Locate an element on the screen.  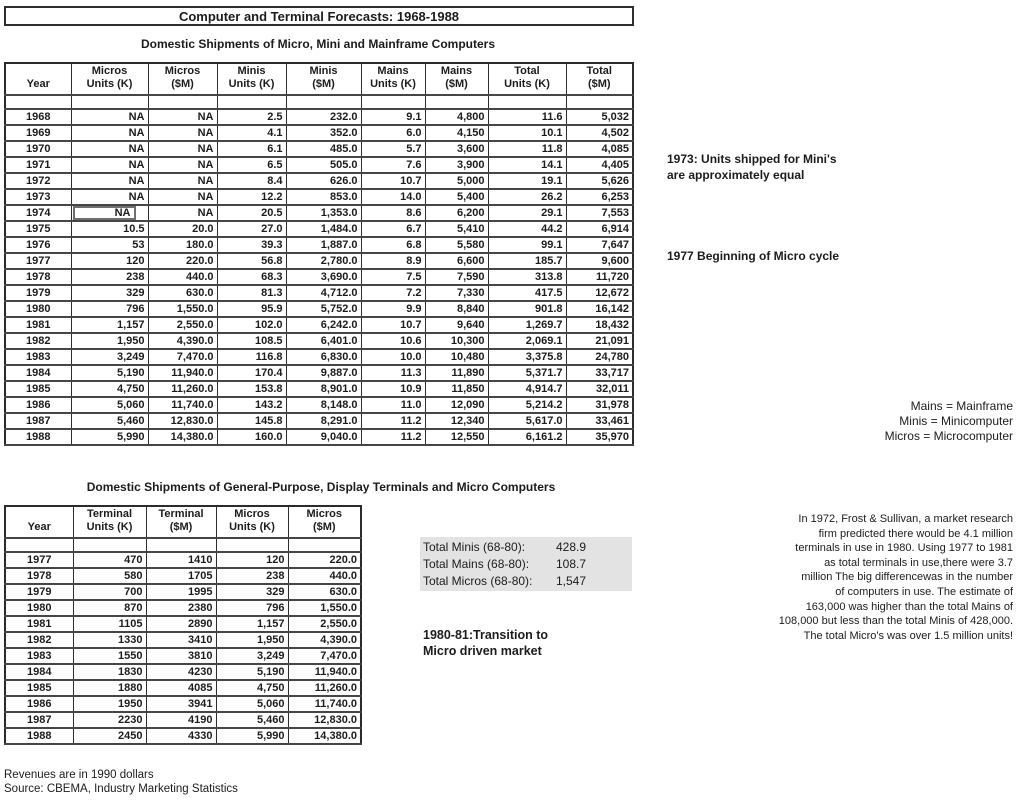
data-cell: 160.0 is located at coordinates (251, 437).